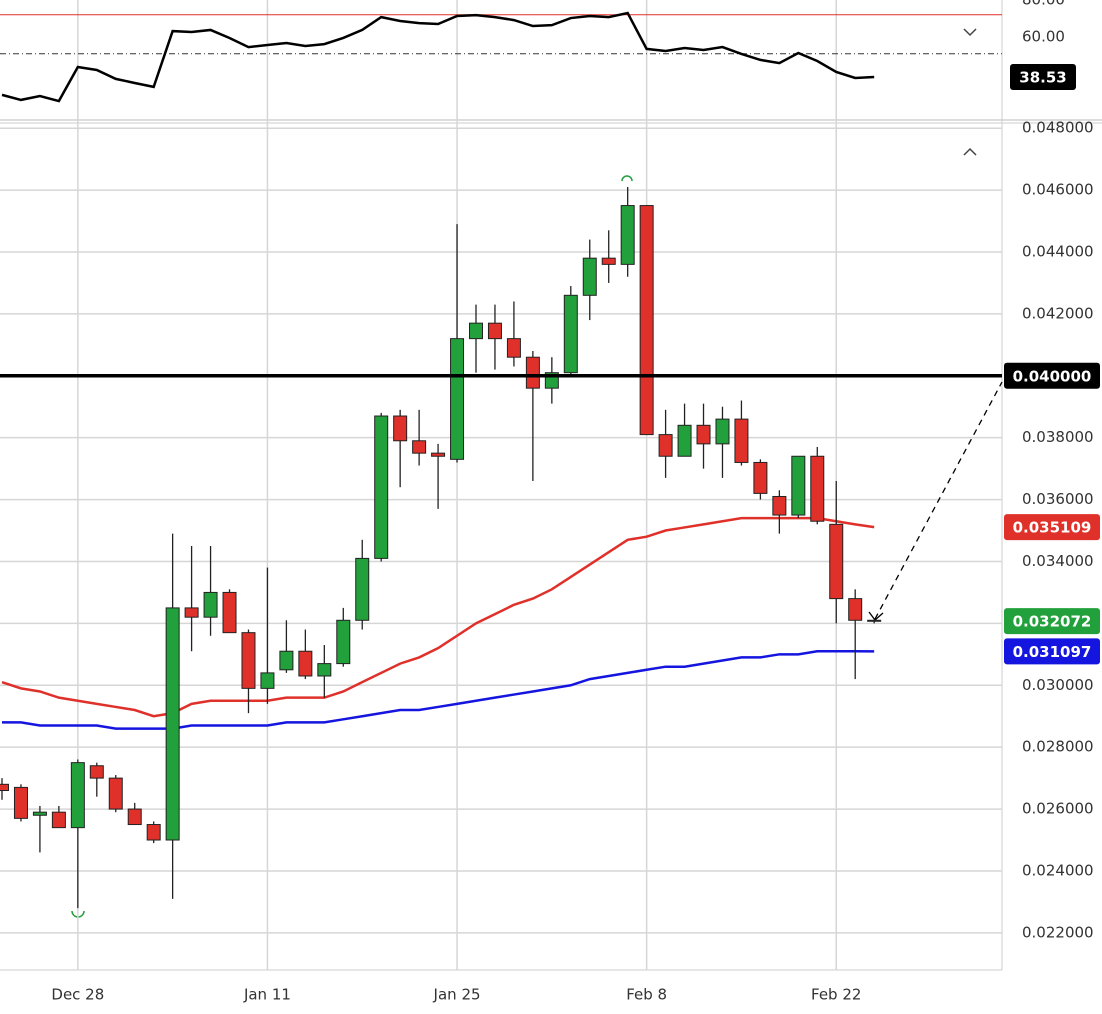  I want to click on level-badge, so click(1052, 375).